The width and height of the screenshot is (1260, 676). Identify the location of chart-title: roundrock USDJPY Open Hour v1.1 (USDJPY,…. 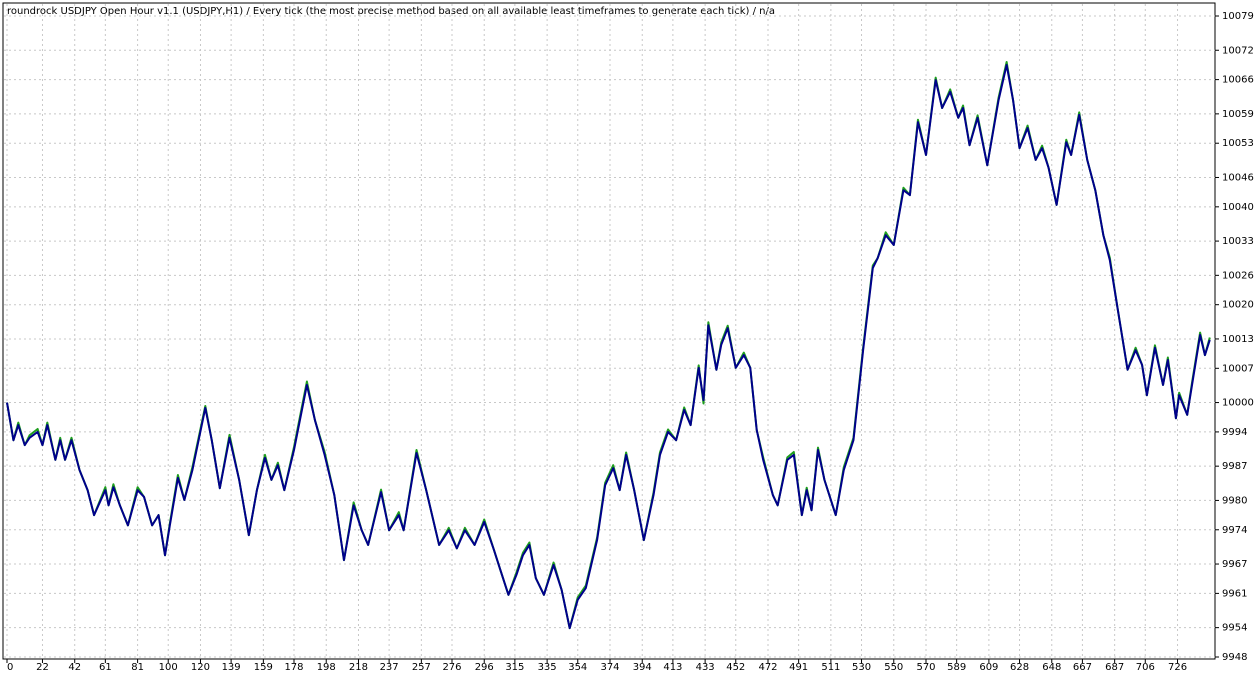
(391, 11).